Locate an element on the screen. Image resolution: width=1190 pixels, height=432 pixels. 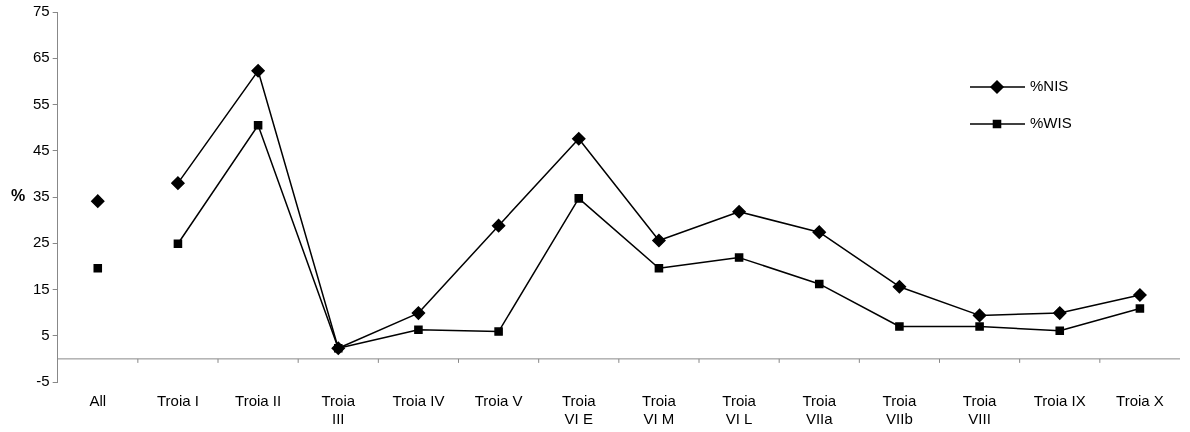
y-axis-title: % is located at coordinates (18, 196).